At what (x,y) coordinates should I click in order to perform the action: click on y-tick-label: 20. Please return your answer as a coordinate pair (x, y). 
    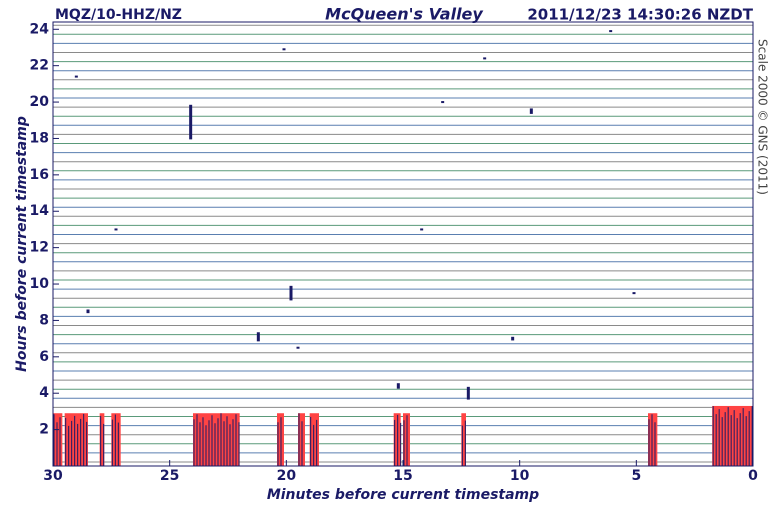
    Looking at the image, I should click on (40, 102).